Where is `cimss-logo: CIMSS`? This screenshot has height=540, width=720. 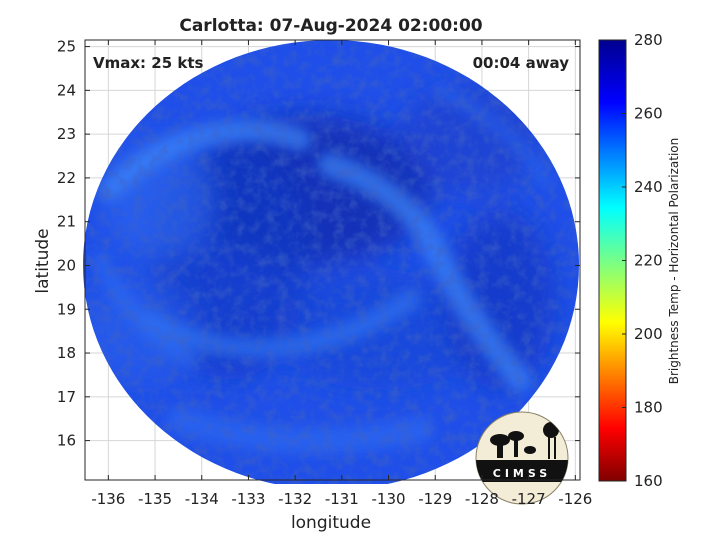 cimss-logo: CIMSS is located at coordinates (522, 458).